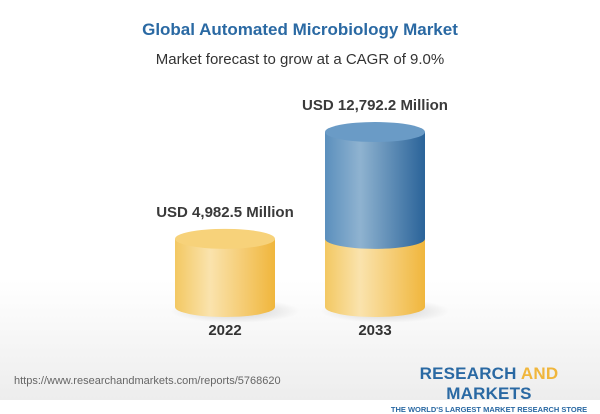 This screenshot has width=600, height=414. Describe the element at coordinates (225, 212) in the screenshot. I see `data-label: USD 4,982.5 Million` at that location.